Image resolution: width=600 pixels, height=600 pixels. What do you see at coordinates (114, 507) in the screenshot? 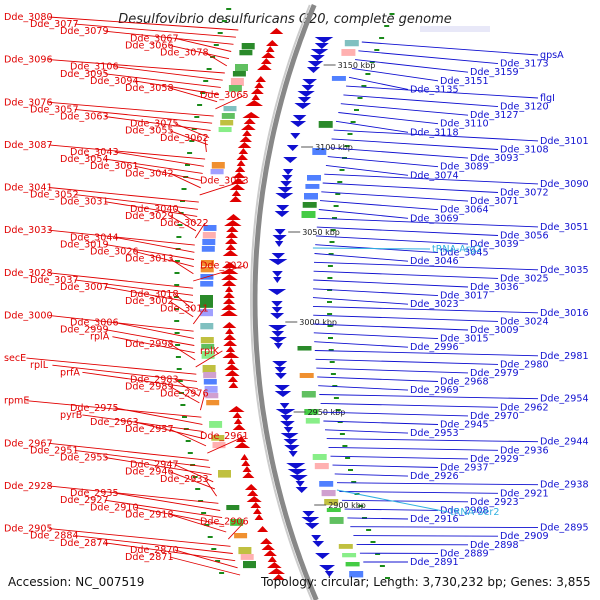
I see `gene-label-forward: Dde_2910` at bounding box center [114, 507].